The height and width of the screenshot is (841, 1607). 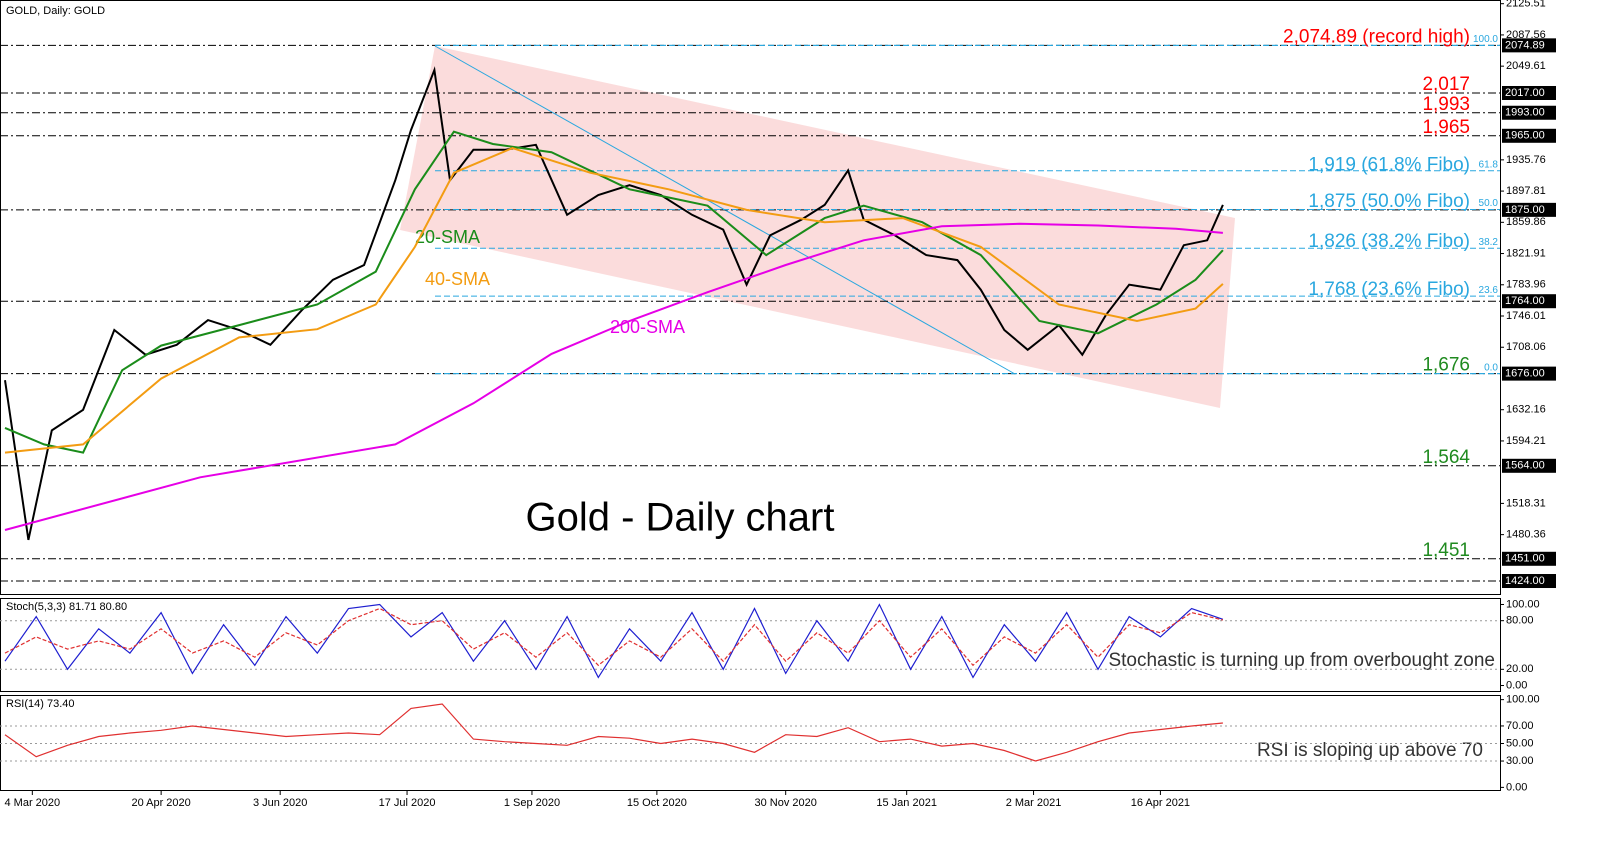 I want to click on y-tick-label: 1746.01, so click(x=1526, y=316).